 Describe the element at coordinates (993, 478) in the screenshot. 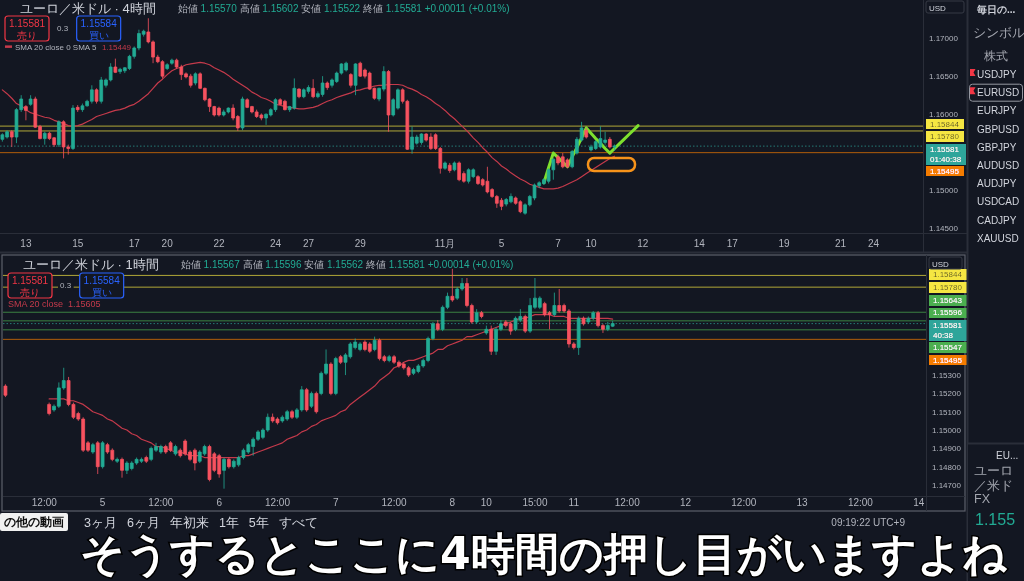

I see `text: ユーロ／米ド` at that location.